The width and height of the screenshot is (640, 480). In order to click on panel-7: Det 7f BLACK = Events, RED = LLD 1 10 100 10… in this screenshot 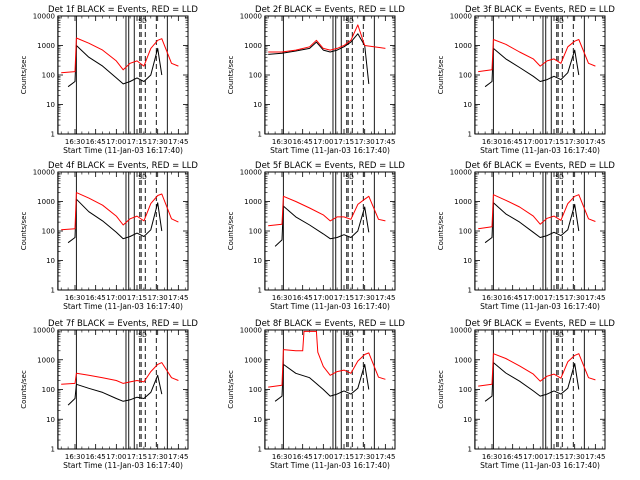, I will do `click(109, 394)`.